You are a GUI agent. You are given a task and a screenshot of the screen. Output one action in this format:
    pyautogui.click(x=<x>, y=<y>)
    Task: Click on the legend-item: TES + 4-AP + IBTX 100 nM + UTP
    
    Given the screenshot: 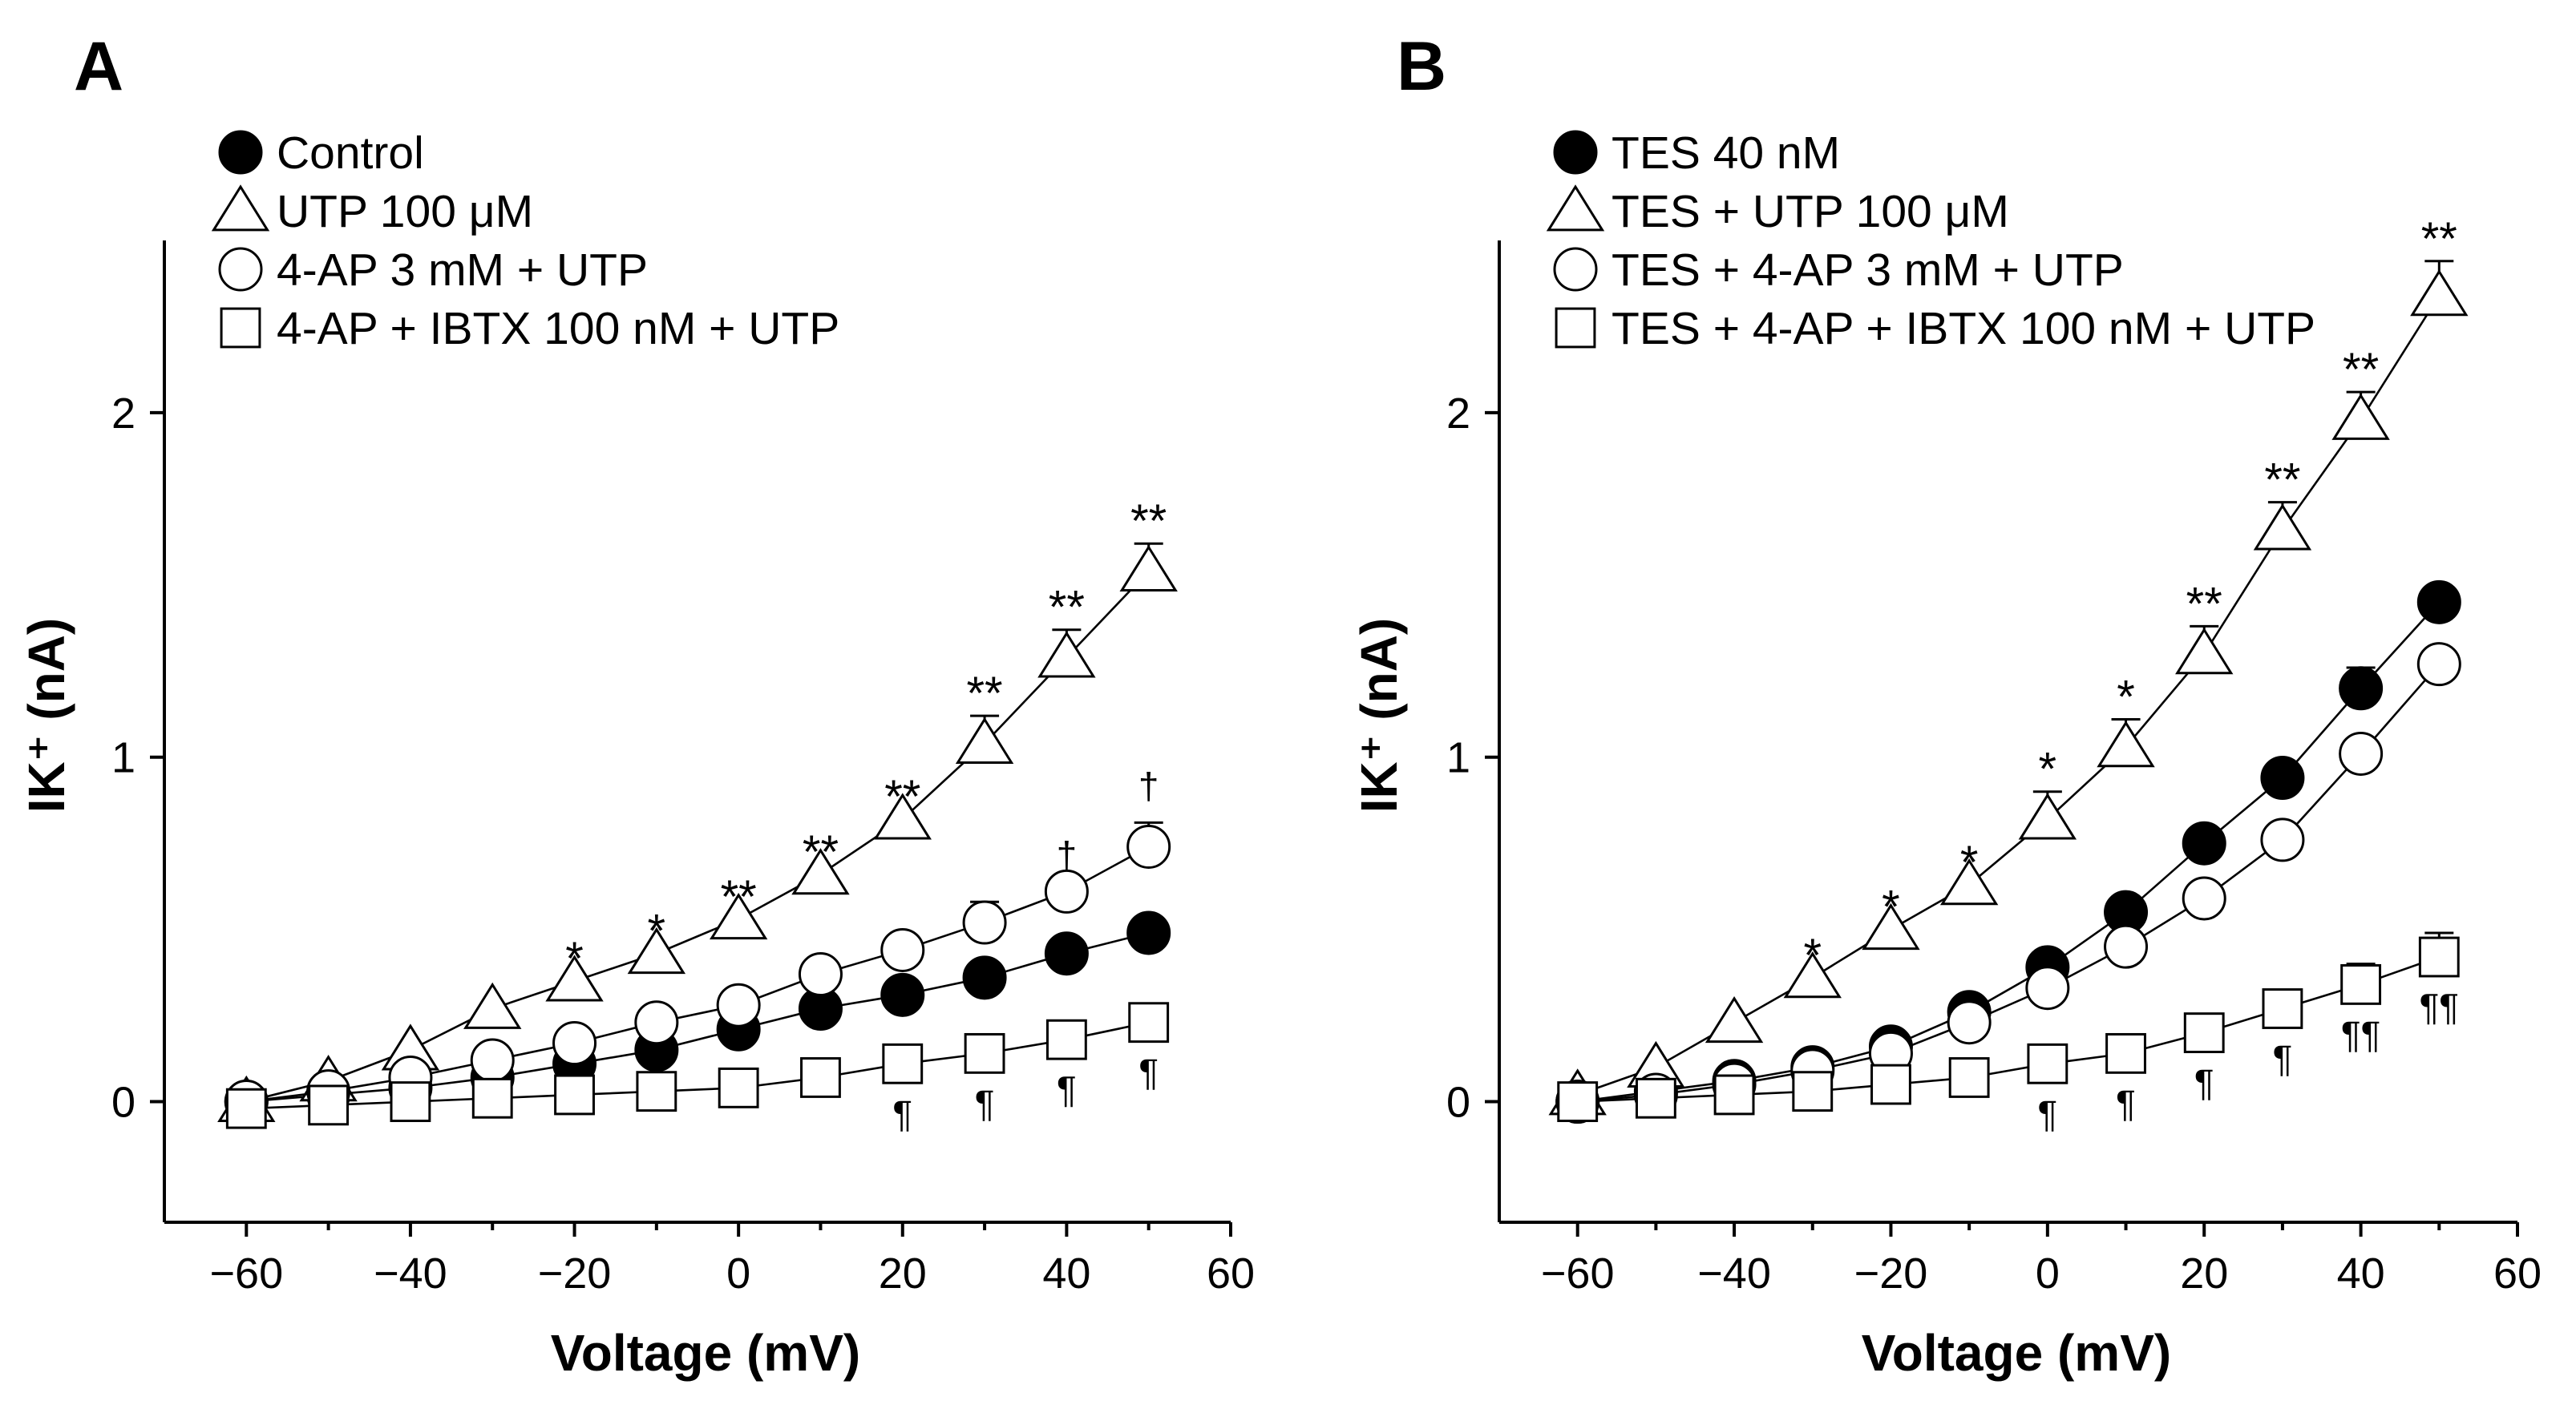 What is the action you would take?
    pyautogui.click(x=1935, y=329)
    